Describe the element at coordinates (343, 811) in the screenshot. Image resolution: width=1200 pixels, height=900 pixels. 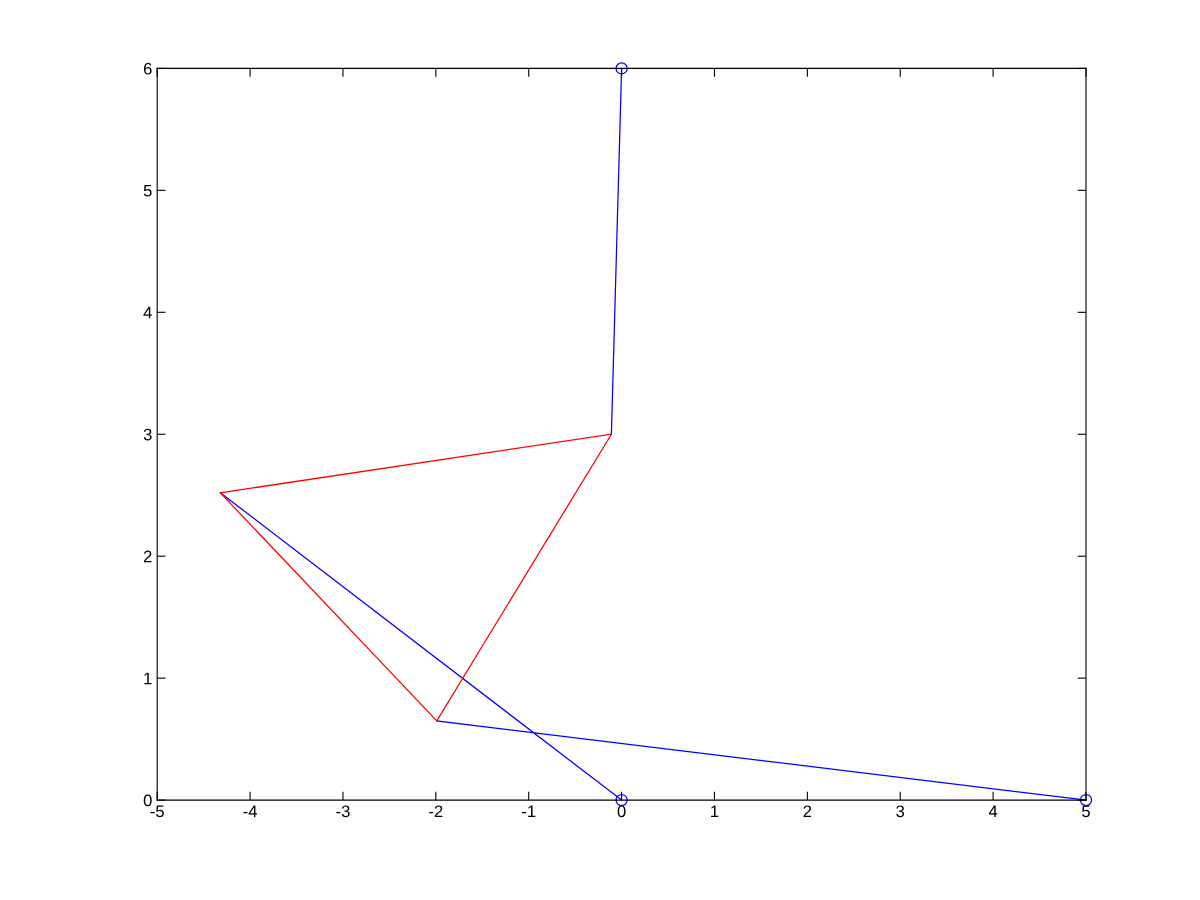
I see `x-tick-label: -3` at that location.